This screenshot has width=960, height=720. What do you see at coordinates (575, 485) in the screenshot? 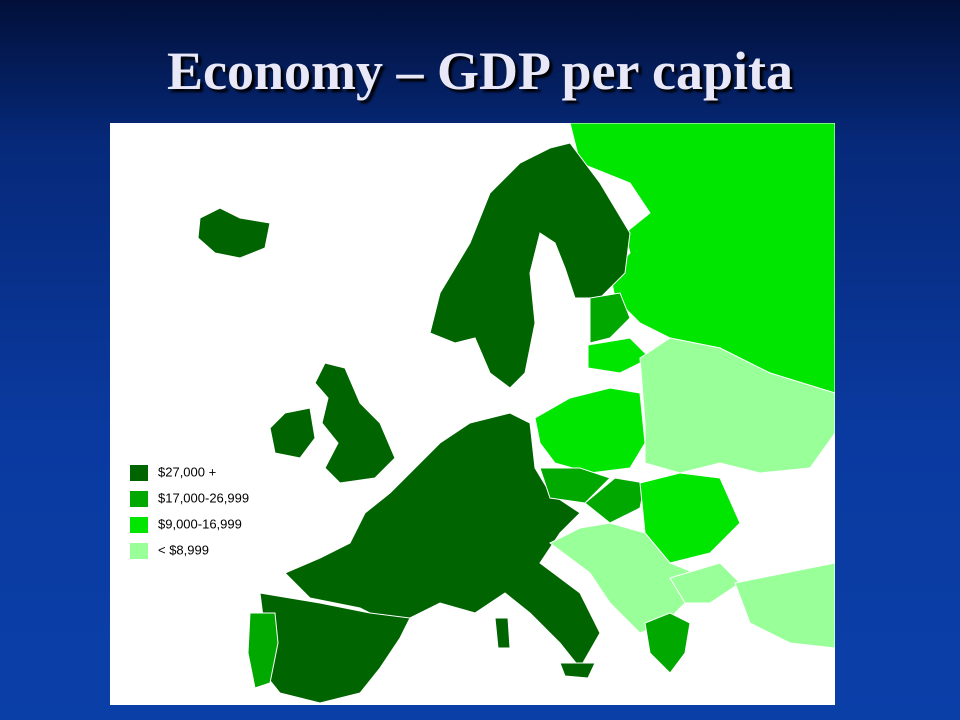
I see `czech` at bounding box center [575, 485].